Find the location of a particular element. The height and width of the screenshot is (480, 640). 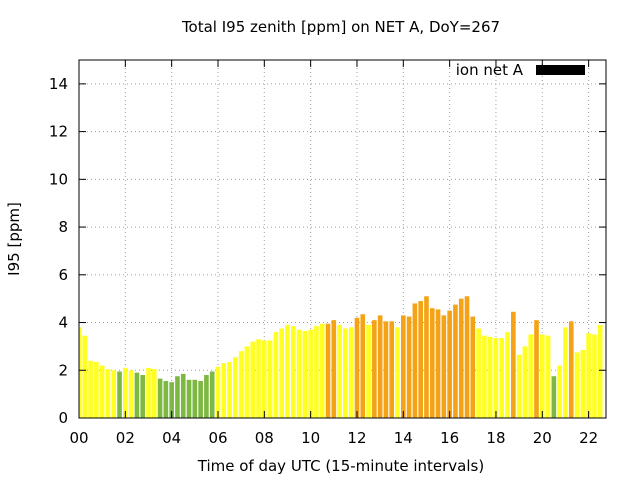

x-axis-label: Time of day UTC (15-minute intervals) is located at coordinates (340, 466).